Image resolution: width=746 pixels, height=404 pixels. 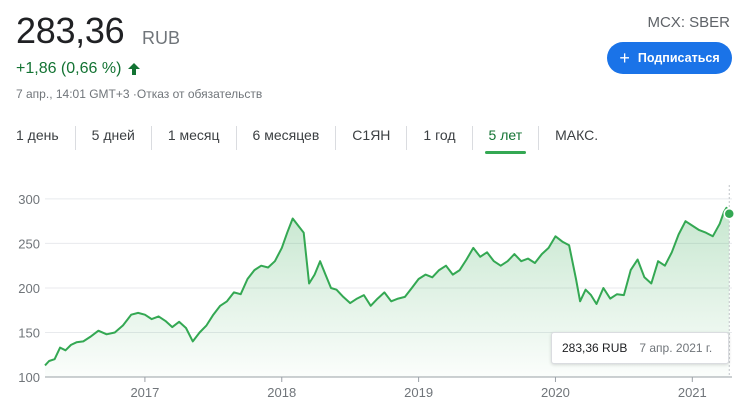 I want to click on tab-6-months: 6 месяцев, so click(x=286, y=135).